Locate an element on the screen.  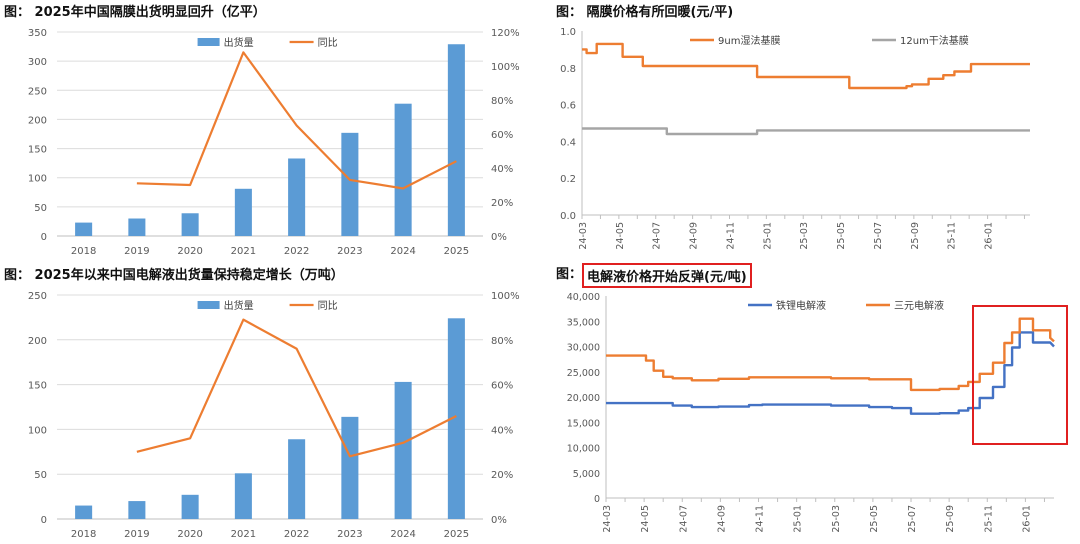
x-tick-label: 25-07 is located at coordinates (912, 519).